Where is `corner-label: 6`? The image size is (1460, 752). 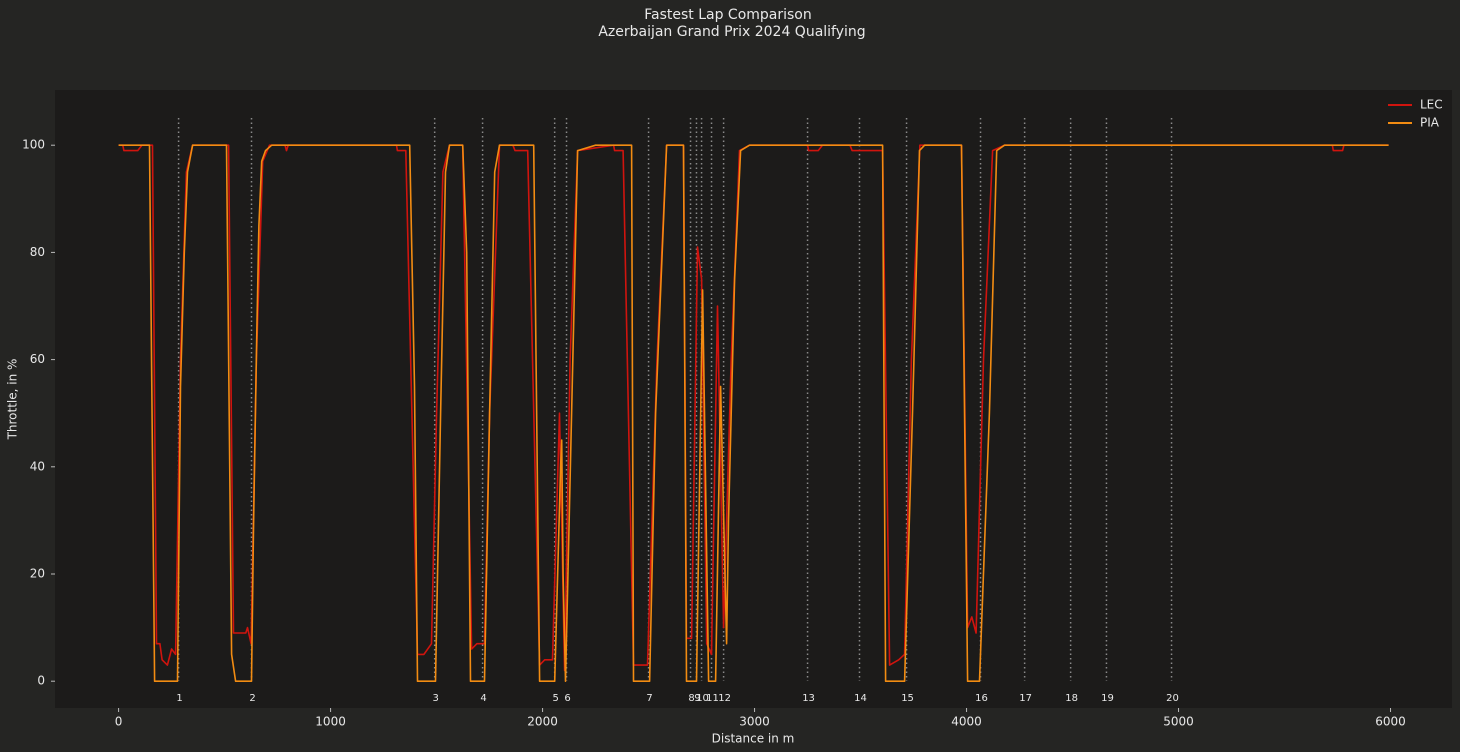
corner-label: 6 is located at coordinates (567, 698).